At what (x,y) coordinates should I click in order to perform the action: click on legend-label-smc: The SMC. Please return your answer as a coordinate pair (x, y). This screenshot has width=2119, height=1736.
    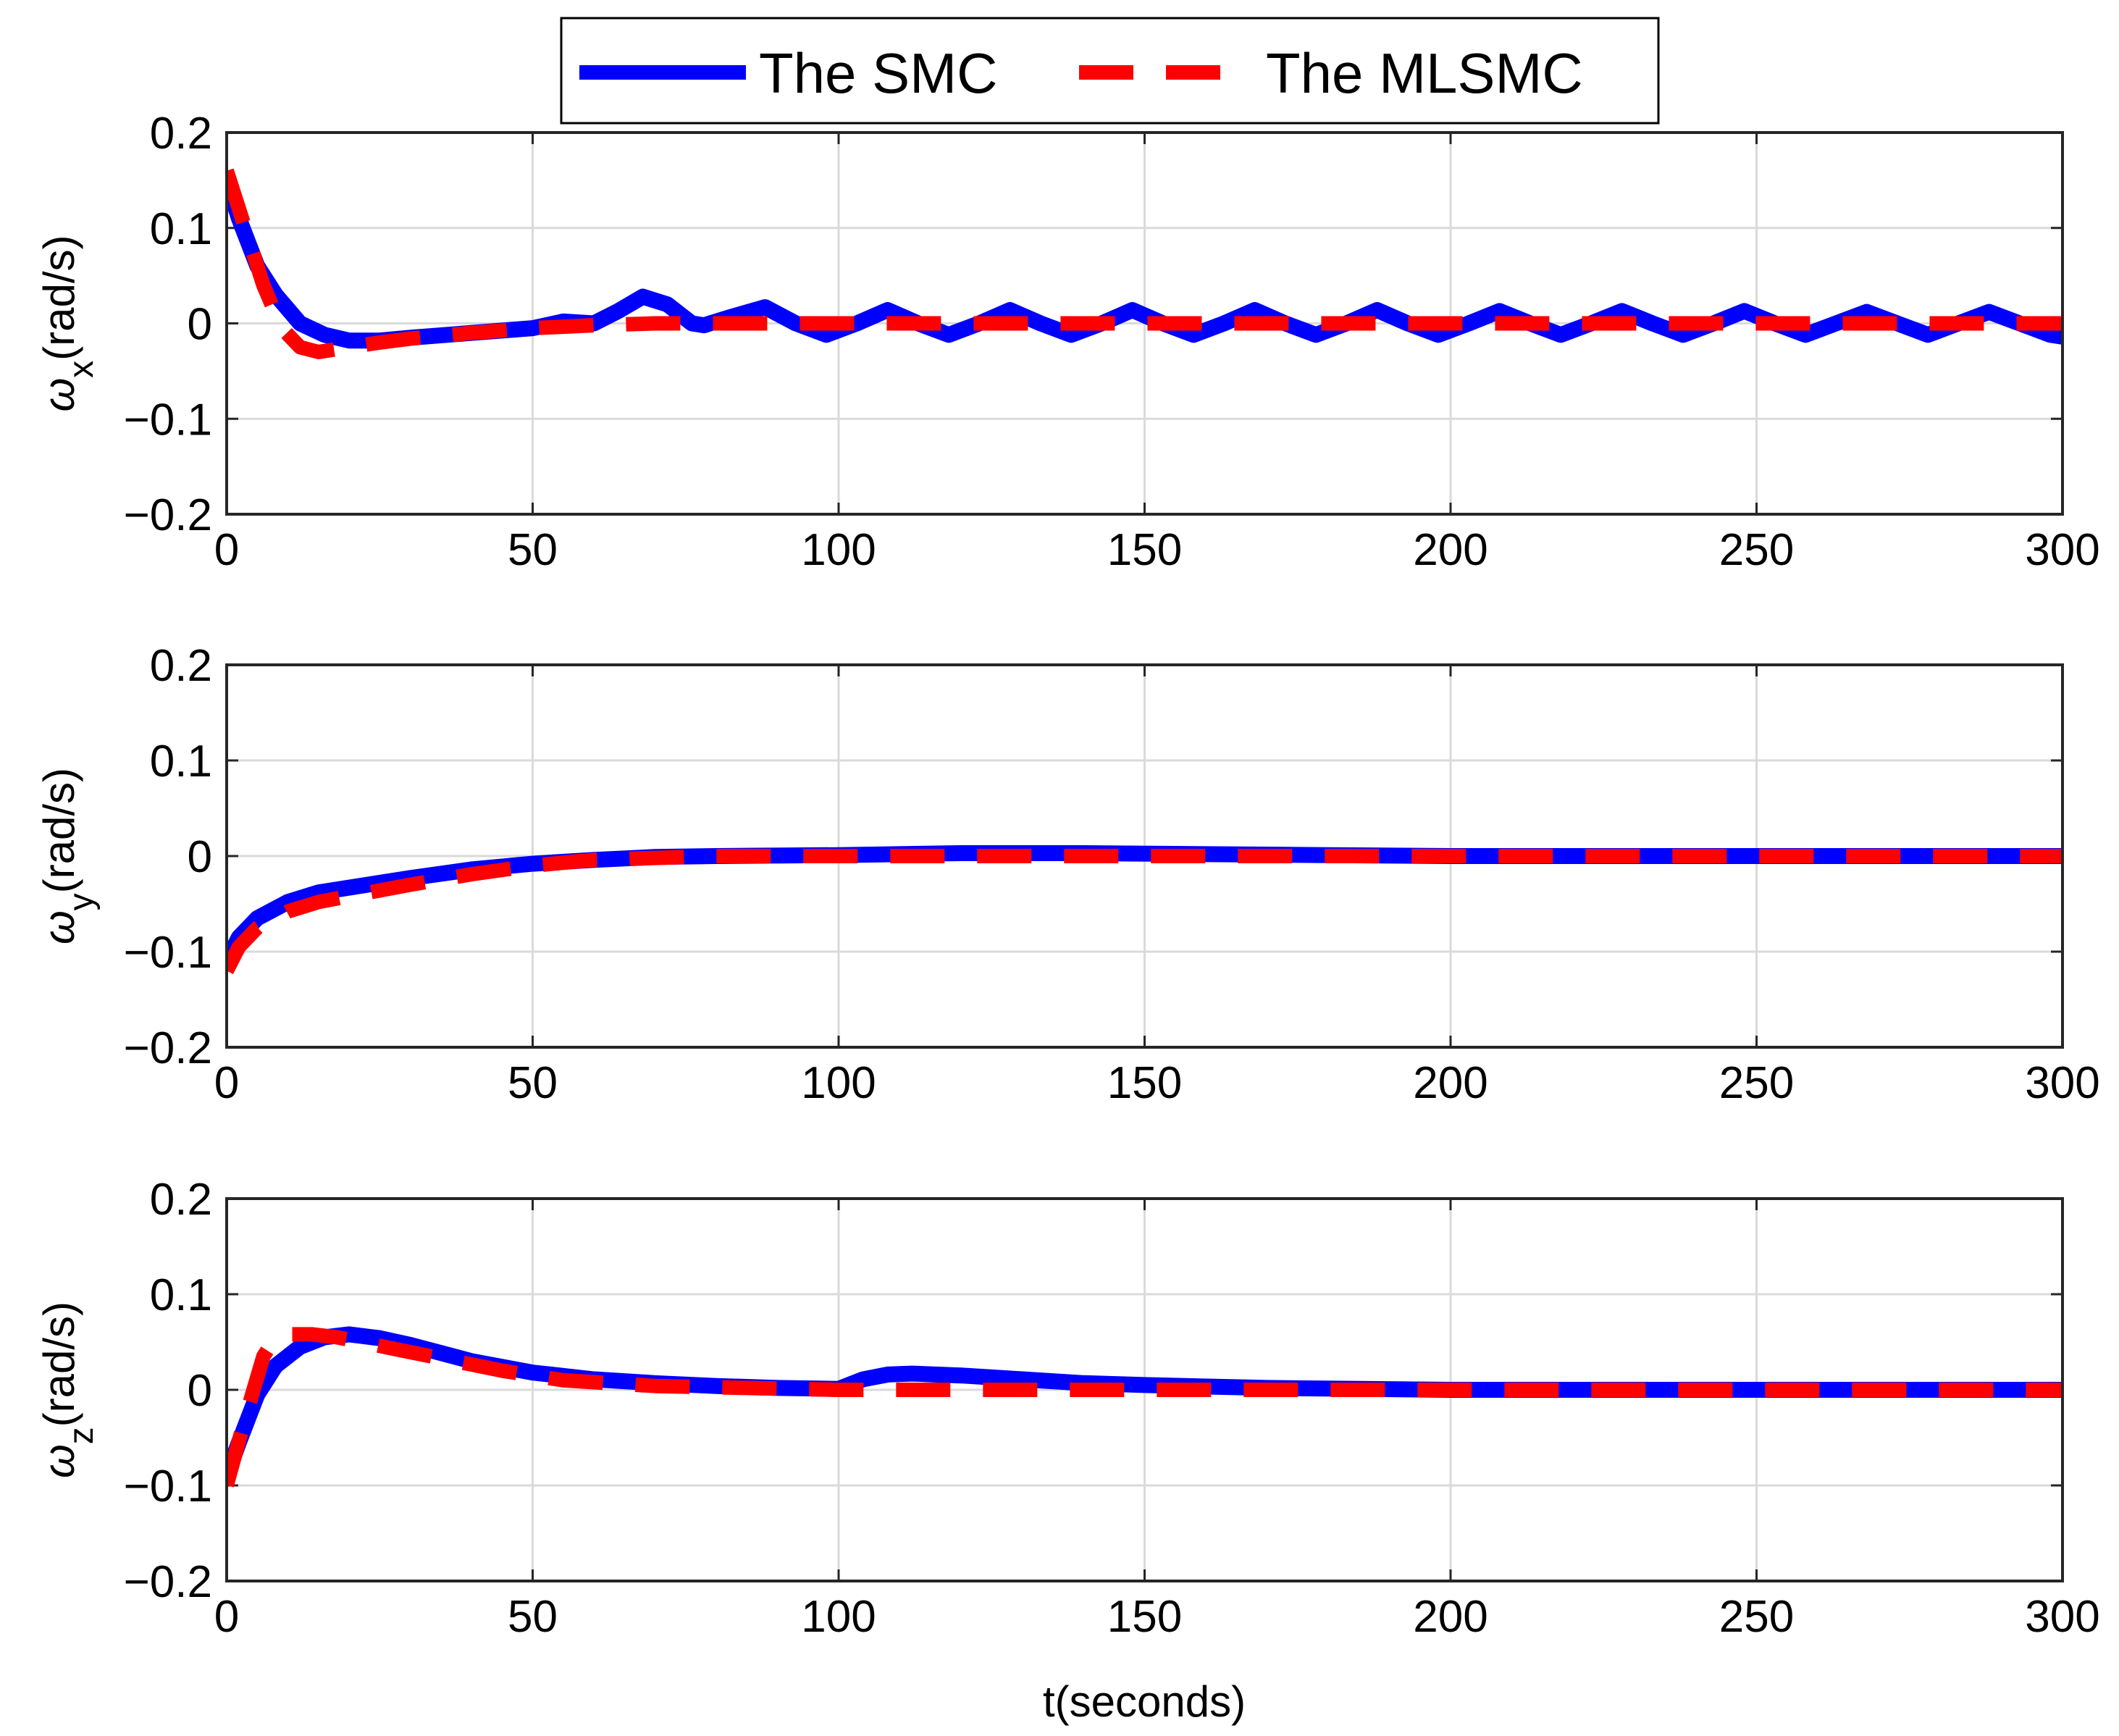
    Looking at the image, I should click on (878, 73).